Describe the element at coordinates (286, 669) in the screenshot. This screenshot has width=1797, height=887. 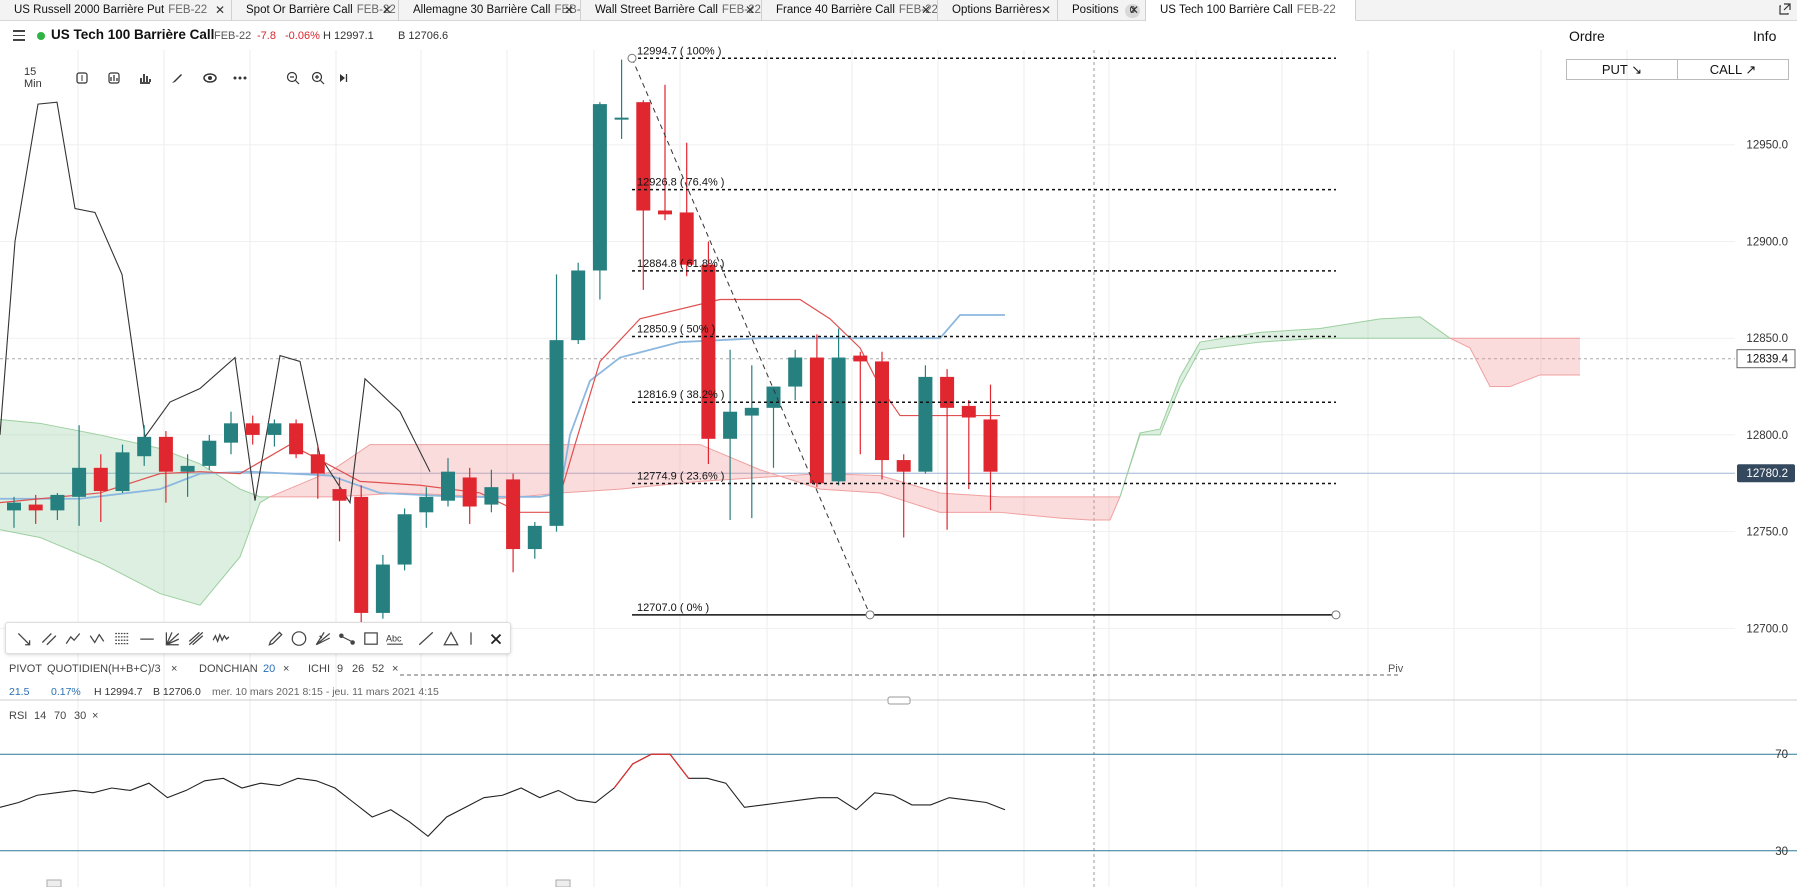
I see `donchian-remove-icon: ×` at that location.